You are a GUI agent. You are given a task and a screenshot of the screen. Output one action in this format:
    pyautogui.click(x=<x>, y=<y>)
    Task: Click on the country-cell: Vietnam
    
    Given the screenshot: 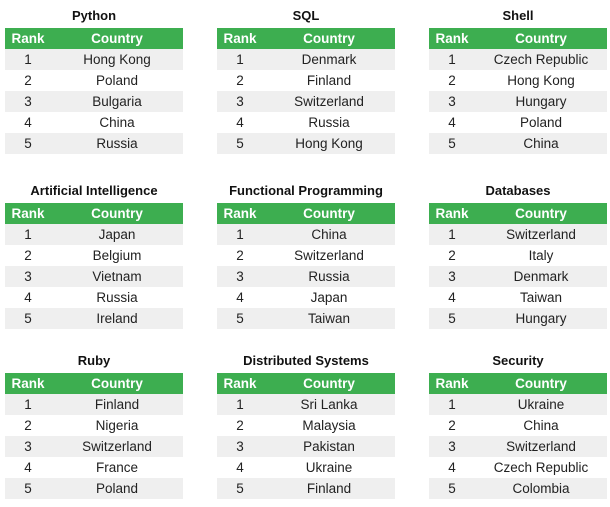 What is the action you would take?
    pyautogui.click(x=117, y=276)
    